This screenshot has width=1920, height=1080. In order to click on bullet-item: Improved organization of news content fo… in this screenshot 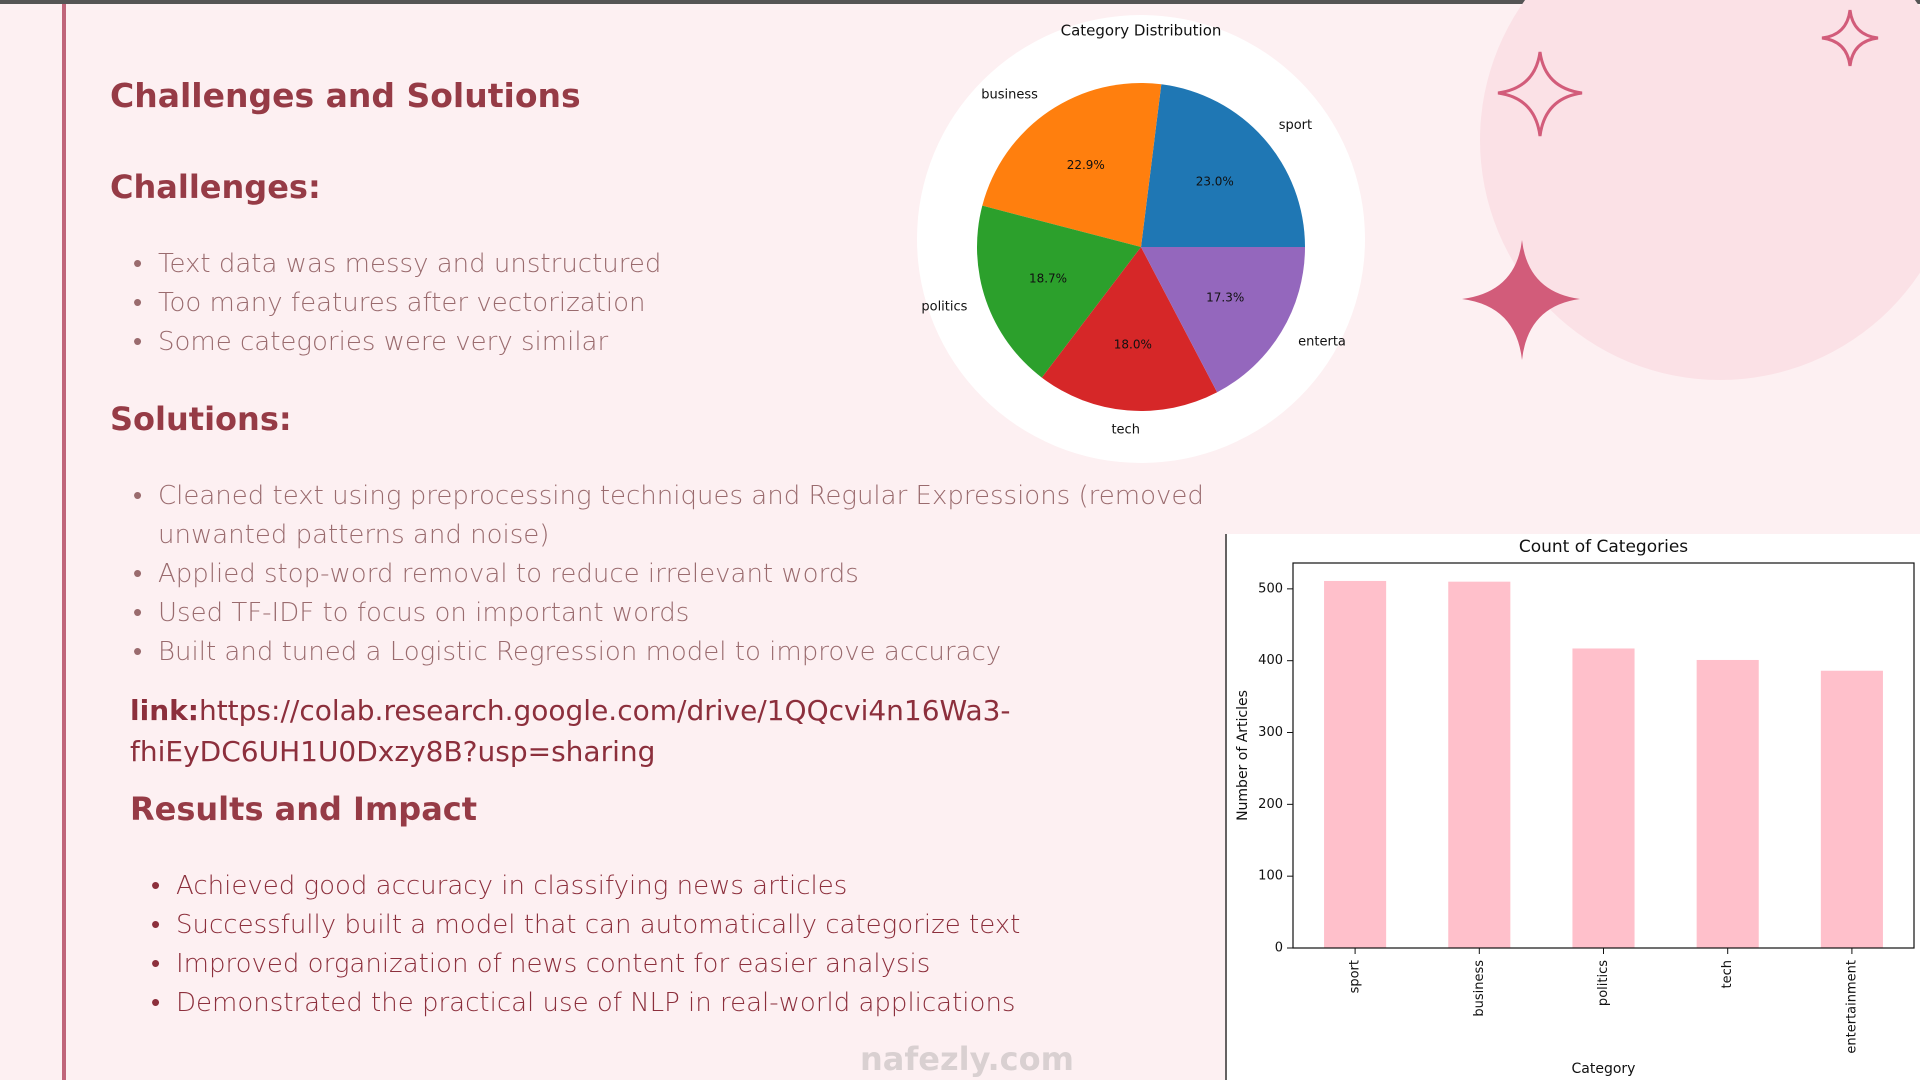, I will do `click(713, 964)`.